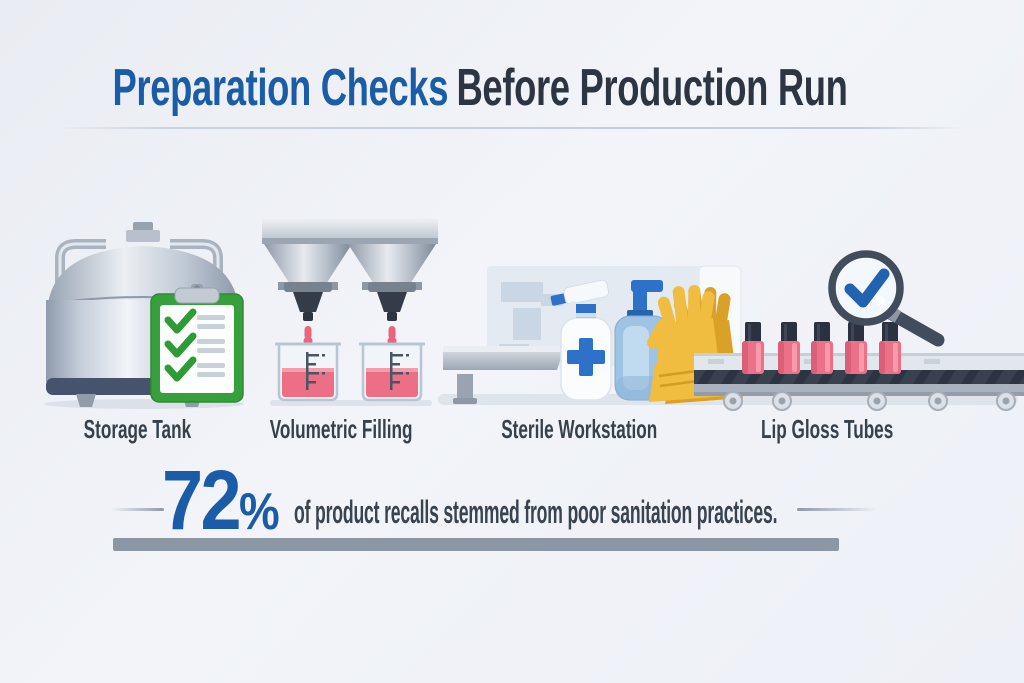 Image resolution: width=1024 pixels, height=683 pixels. I want to click on clipboard-clip, so click(197, 295).